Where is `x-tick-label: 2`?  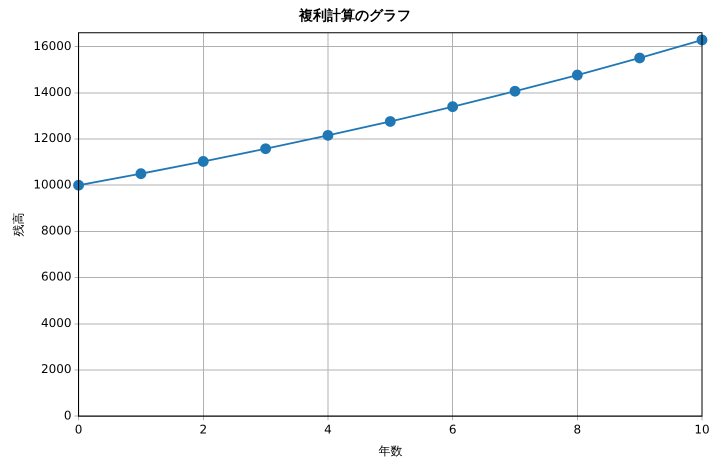 x-tick-label: 2 is located at coordinates (203, 429).